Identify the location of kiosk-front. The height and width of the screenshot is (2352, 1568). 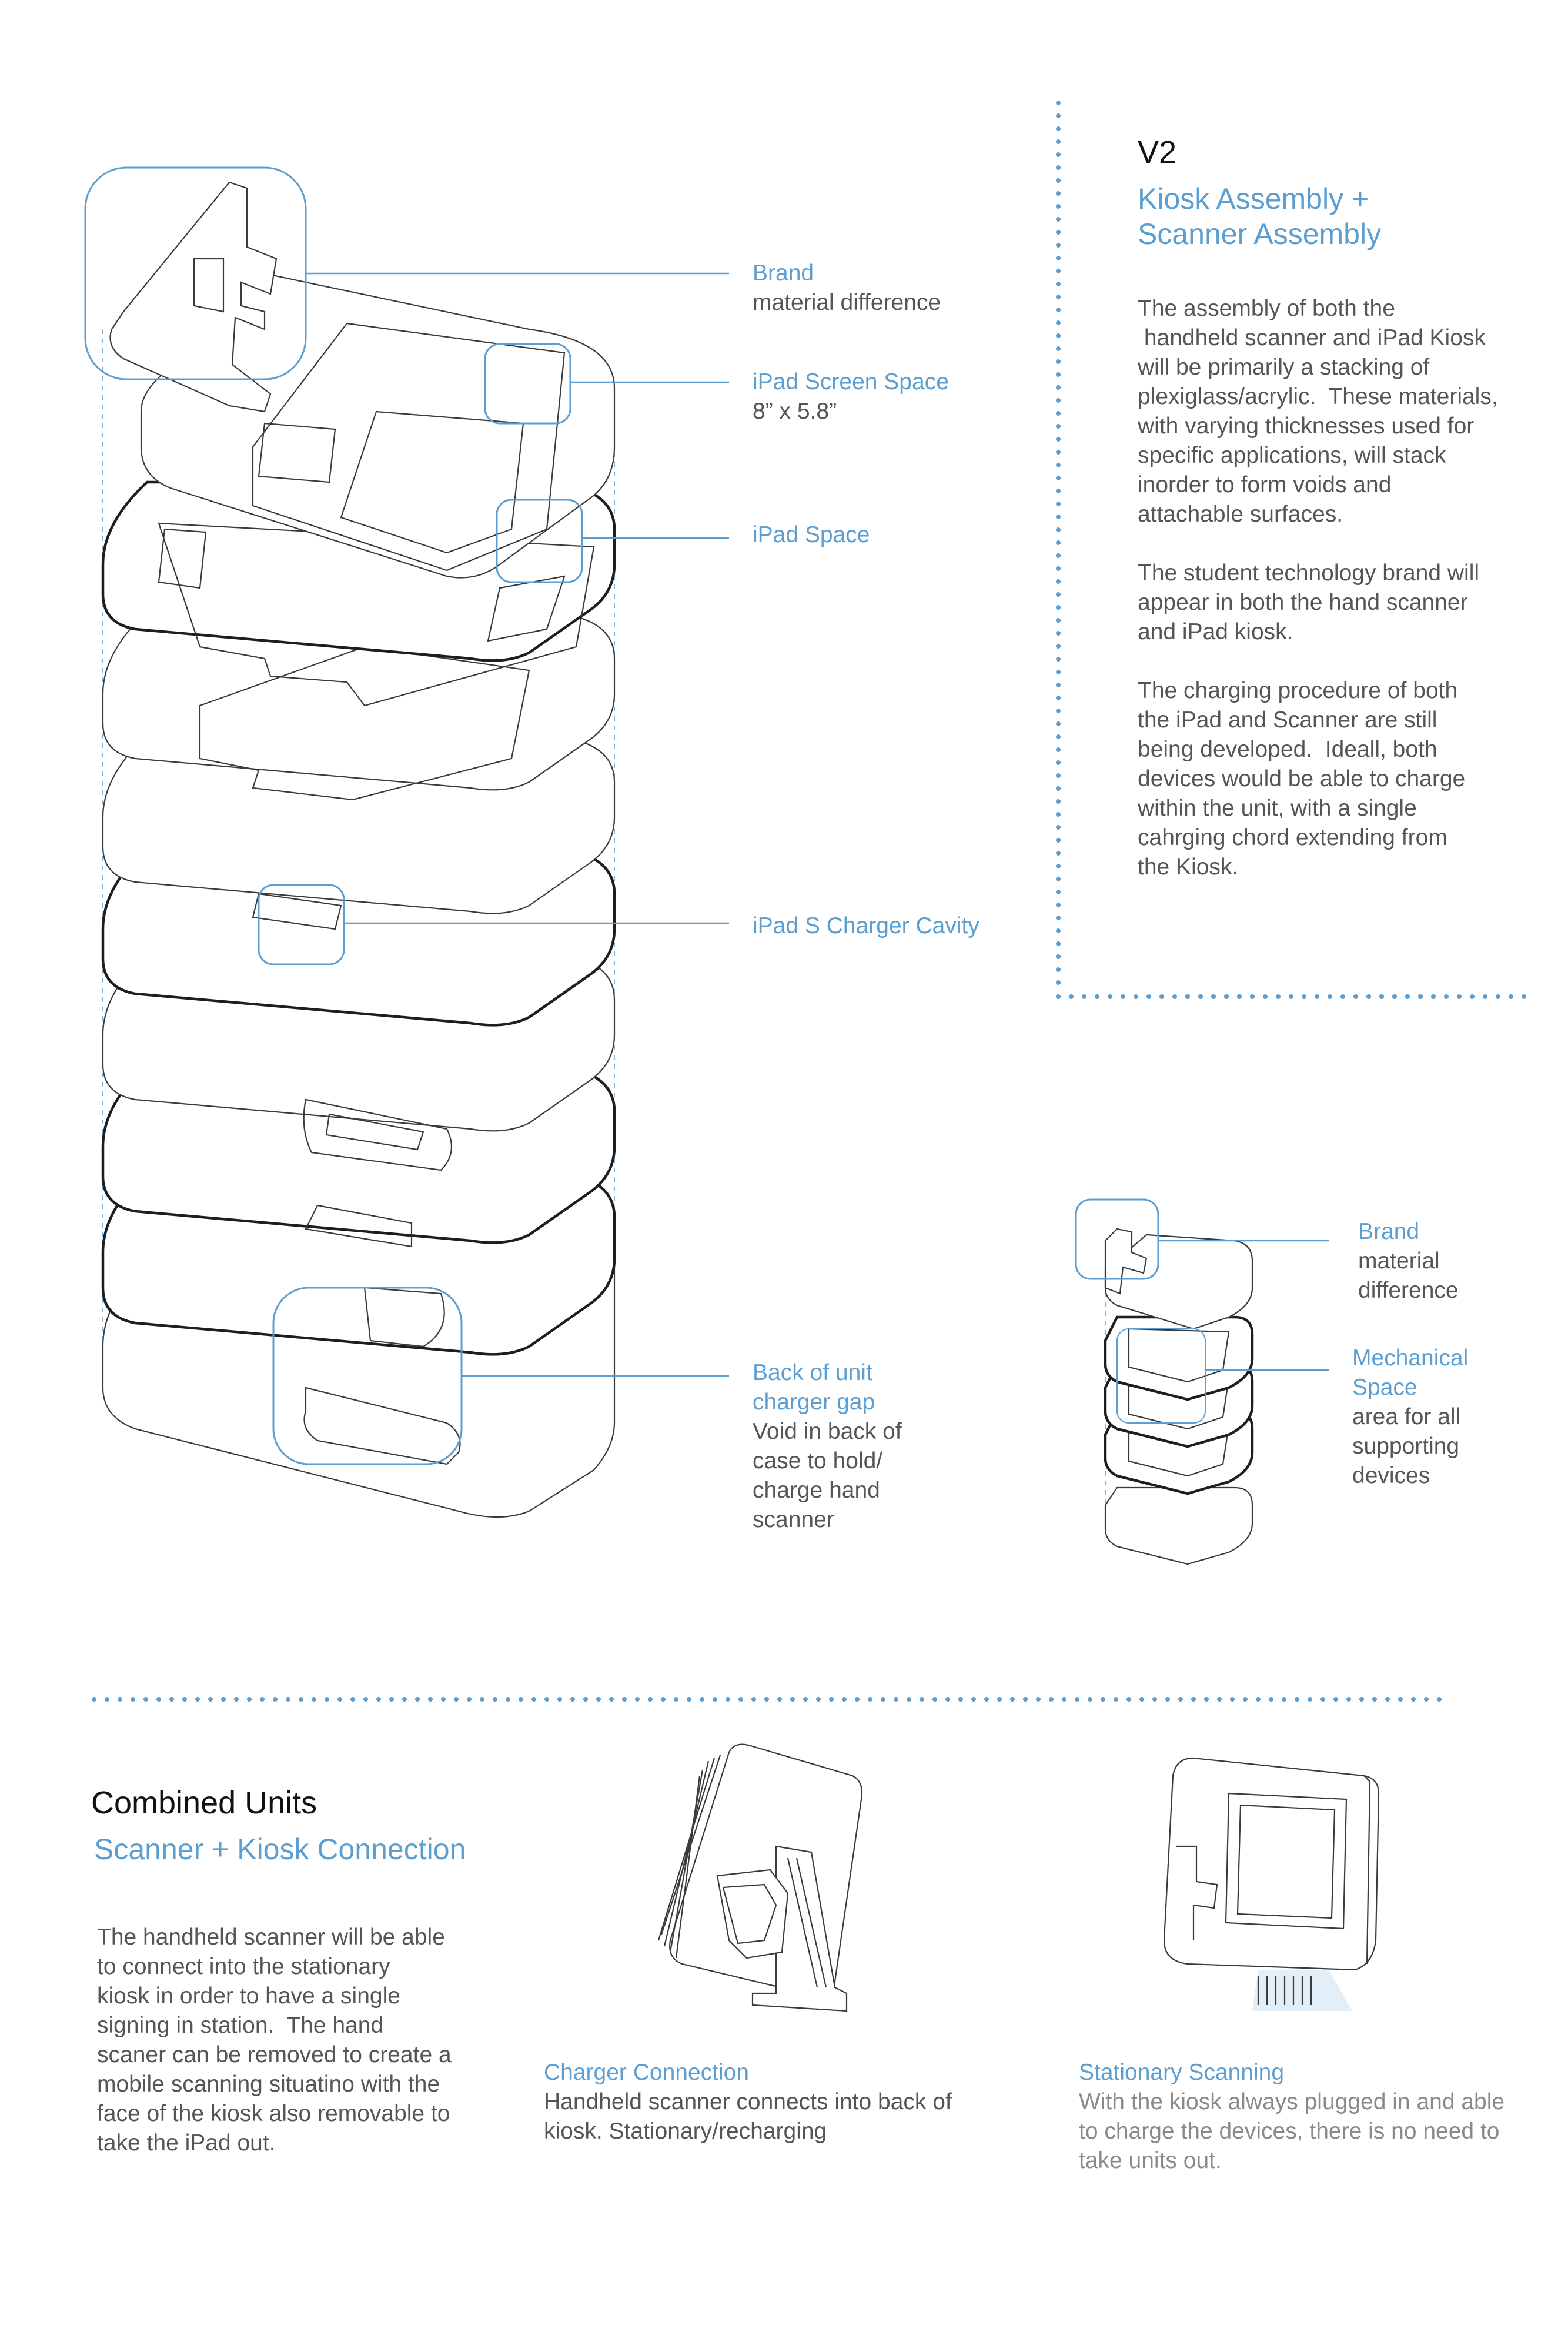
(1272, 1864).